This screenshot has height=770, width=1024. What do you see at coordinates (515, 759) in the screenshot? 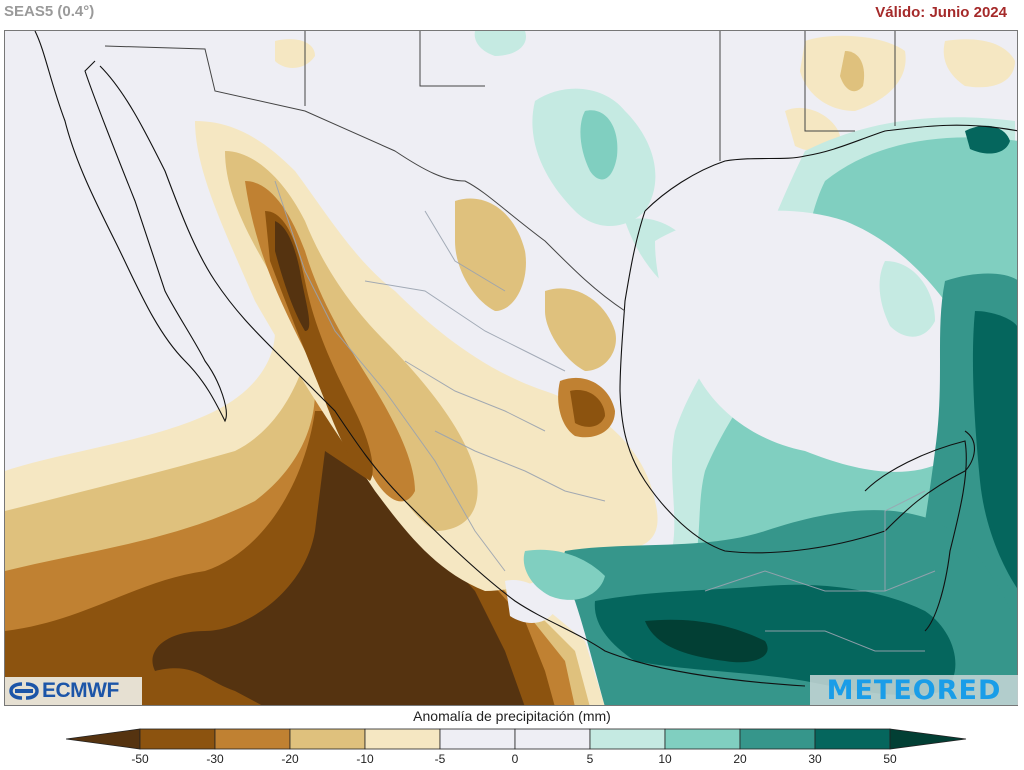
I see `legend-tick: 0` at bounding box center [515, 759].